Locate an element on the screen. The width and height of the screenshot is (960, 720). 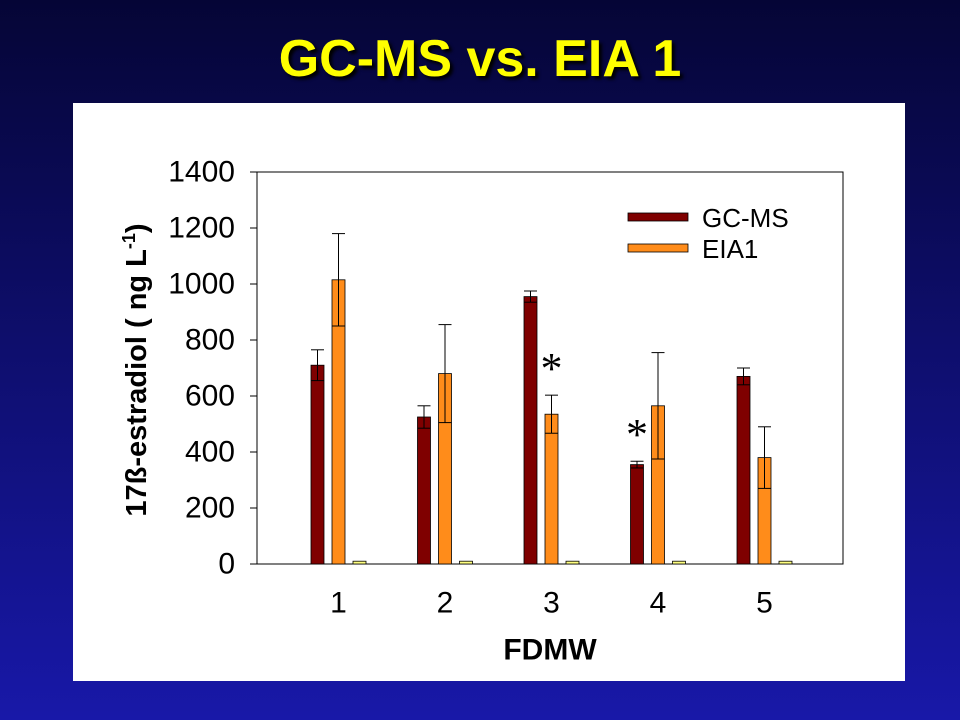
y-tick-label: 1200 is located at coordinates (201, 228).